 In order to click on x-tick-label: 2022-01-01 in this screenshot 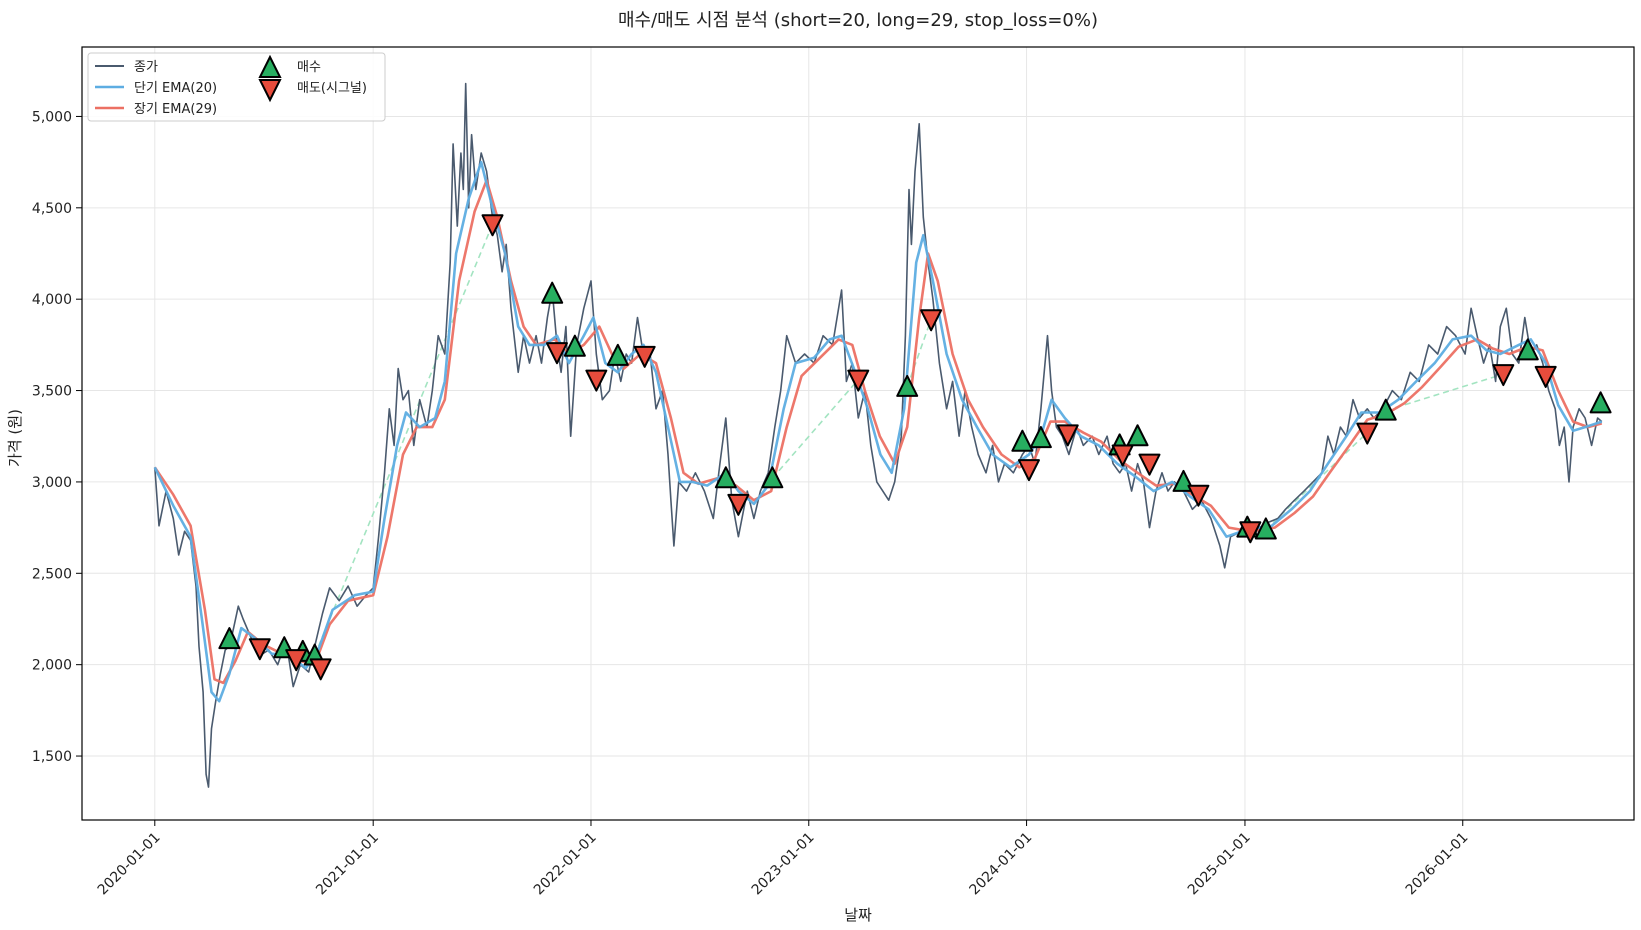, I will do `click(565, 864)`.